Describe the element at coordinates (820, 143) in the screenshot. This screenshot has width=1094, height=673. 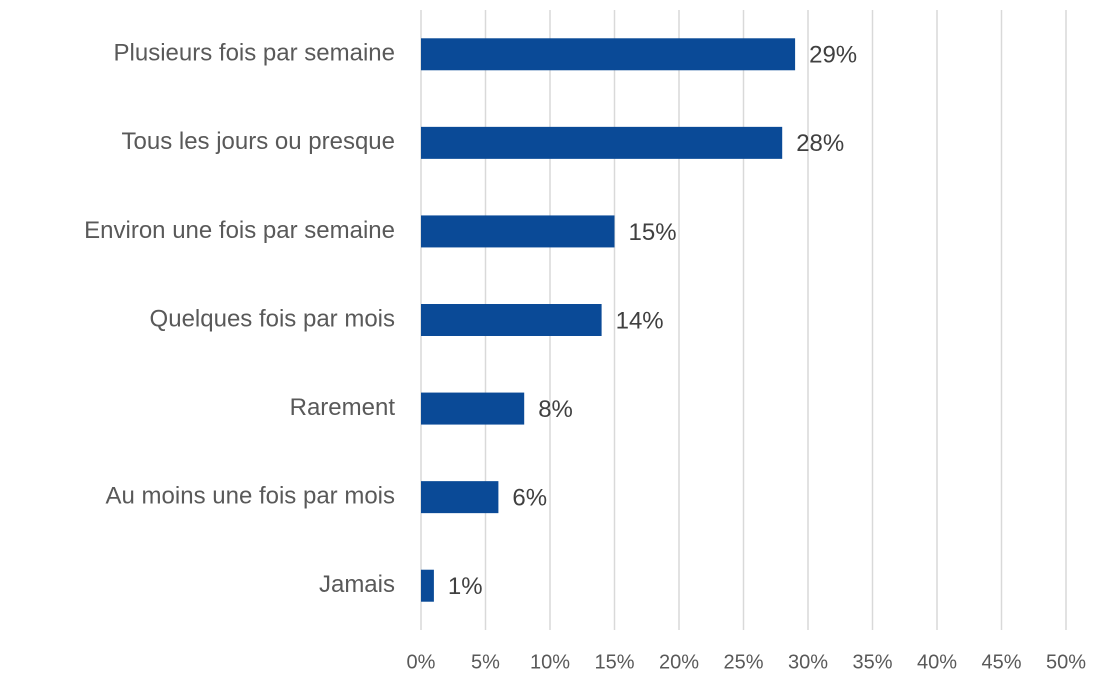
I see `value-label: 28%` at that location.